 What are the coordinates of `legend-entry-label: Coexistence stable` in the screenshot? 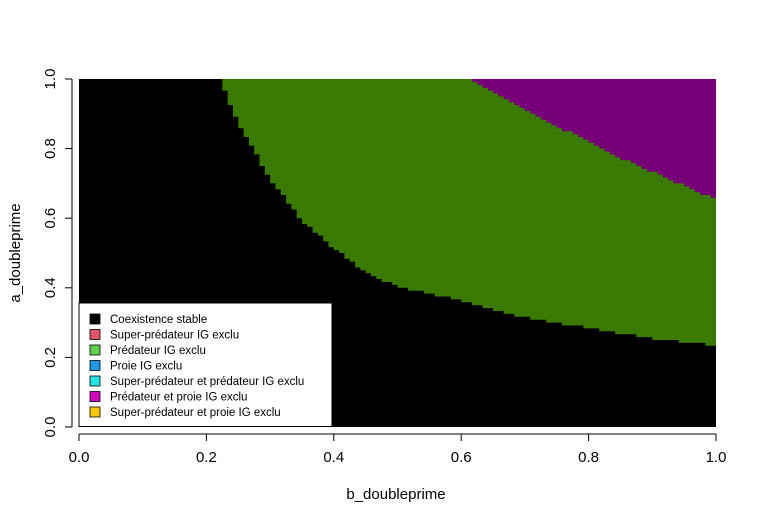 It's located at (158, 320).